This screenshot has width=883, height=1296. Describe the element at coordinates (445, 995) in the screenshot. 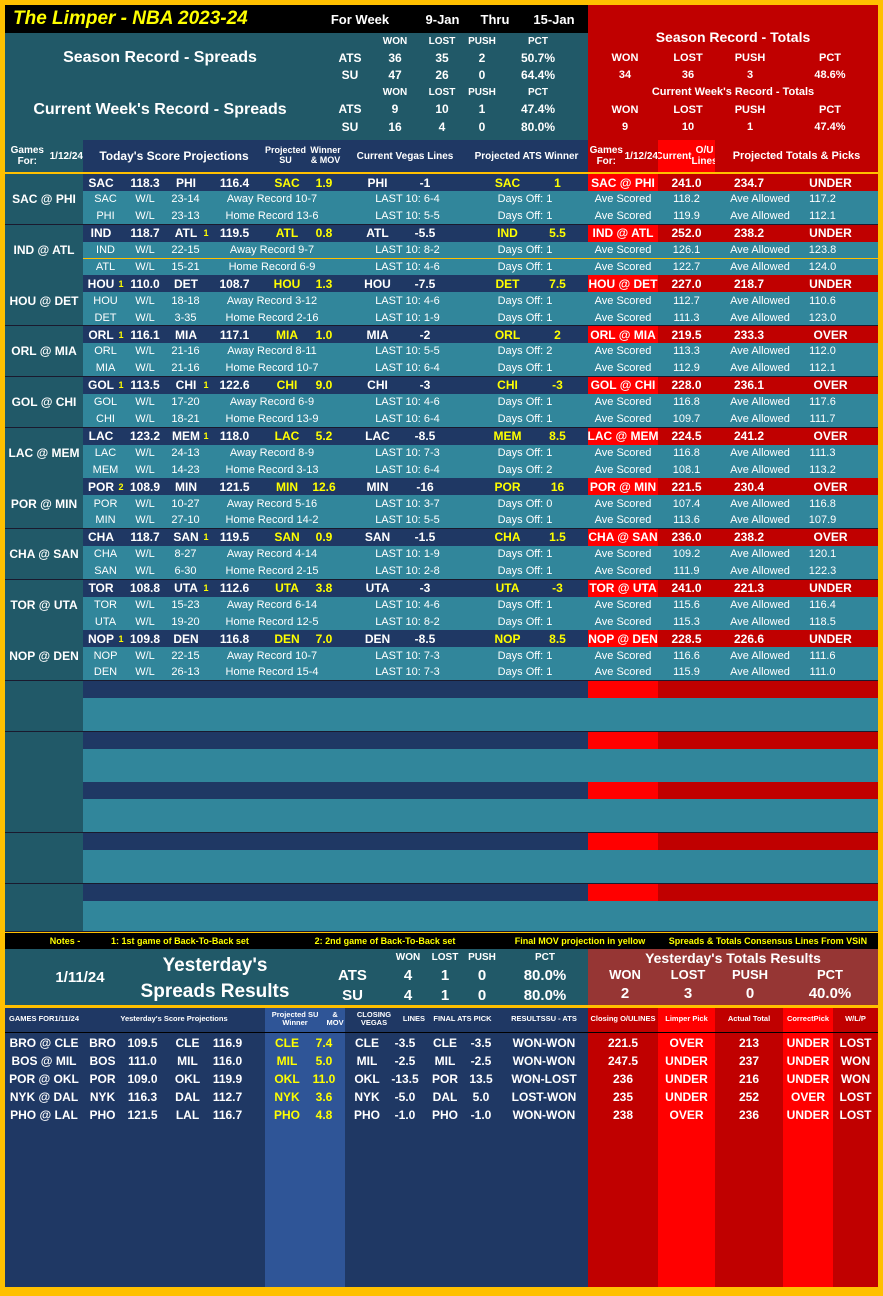

I see `stat-lost: 1` at that location.